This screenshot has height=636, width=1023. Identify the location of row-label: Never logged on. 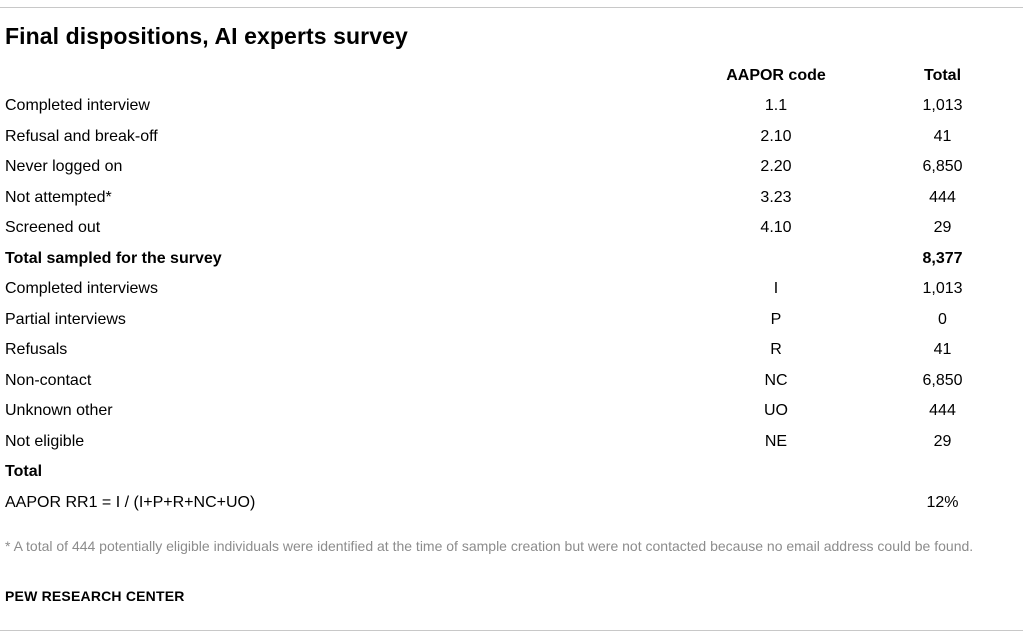
(64, 167).